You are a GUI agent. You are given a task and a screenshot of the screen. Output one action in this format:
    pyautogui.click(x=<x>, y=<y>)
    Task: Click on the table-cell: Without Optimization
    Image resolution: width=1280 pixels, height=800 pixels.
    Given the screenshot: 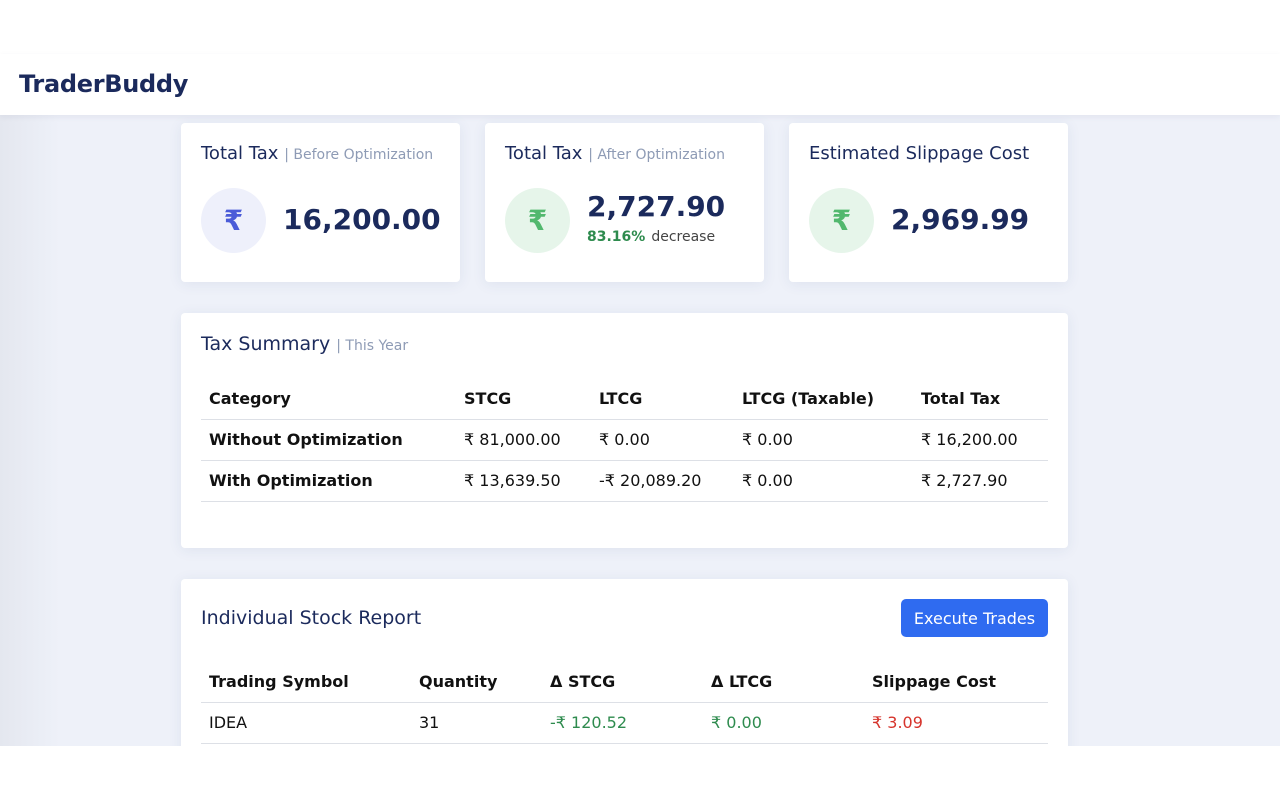 What is the action you would take?
    pyautogui.click(x=328, y=440)
    